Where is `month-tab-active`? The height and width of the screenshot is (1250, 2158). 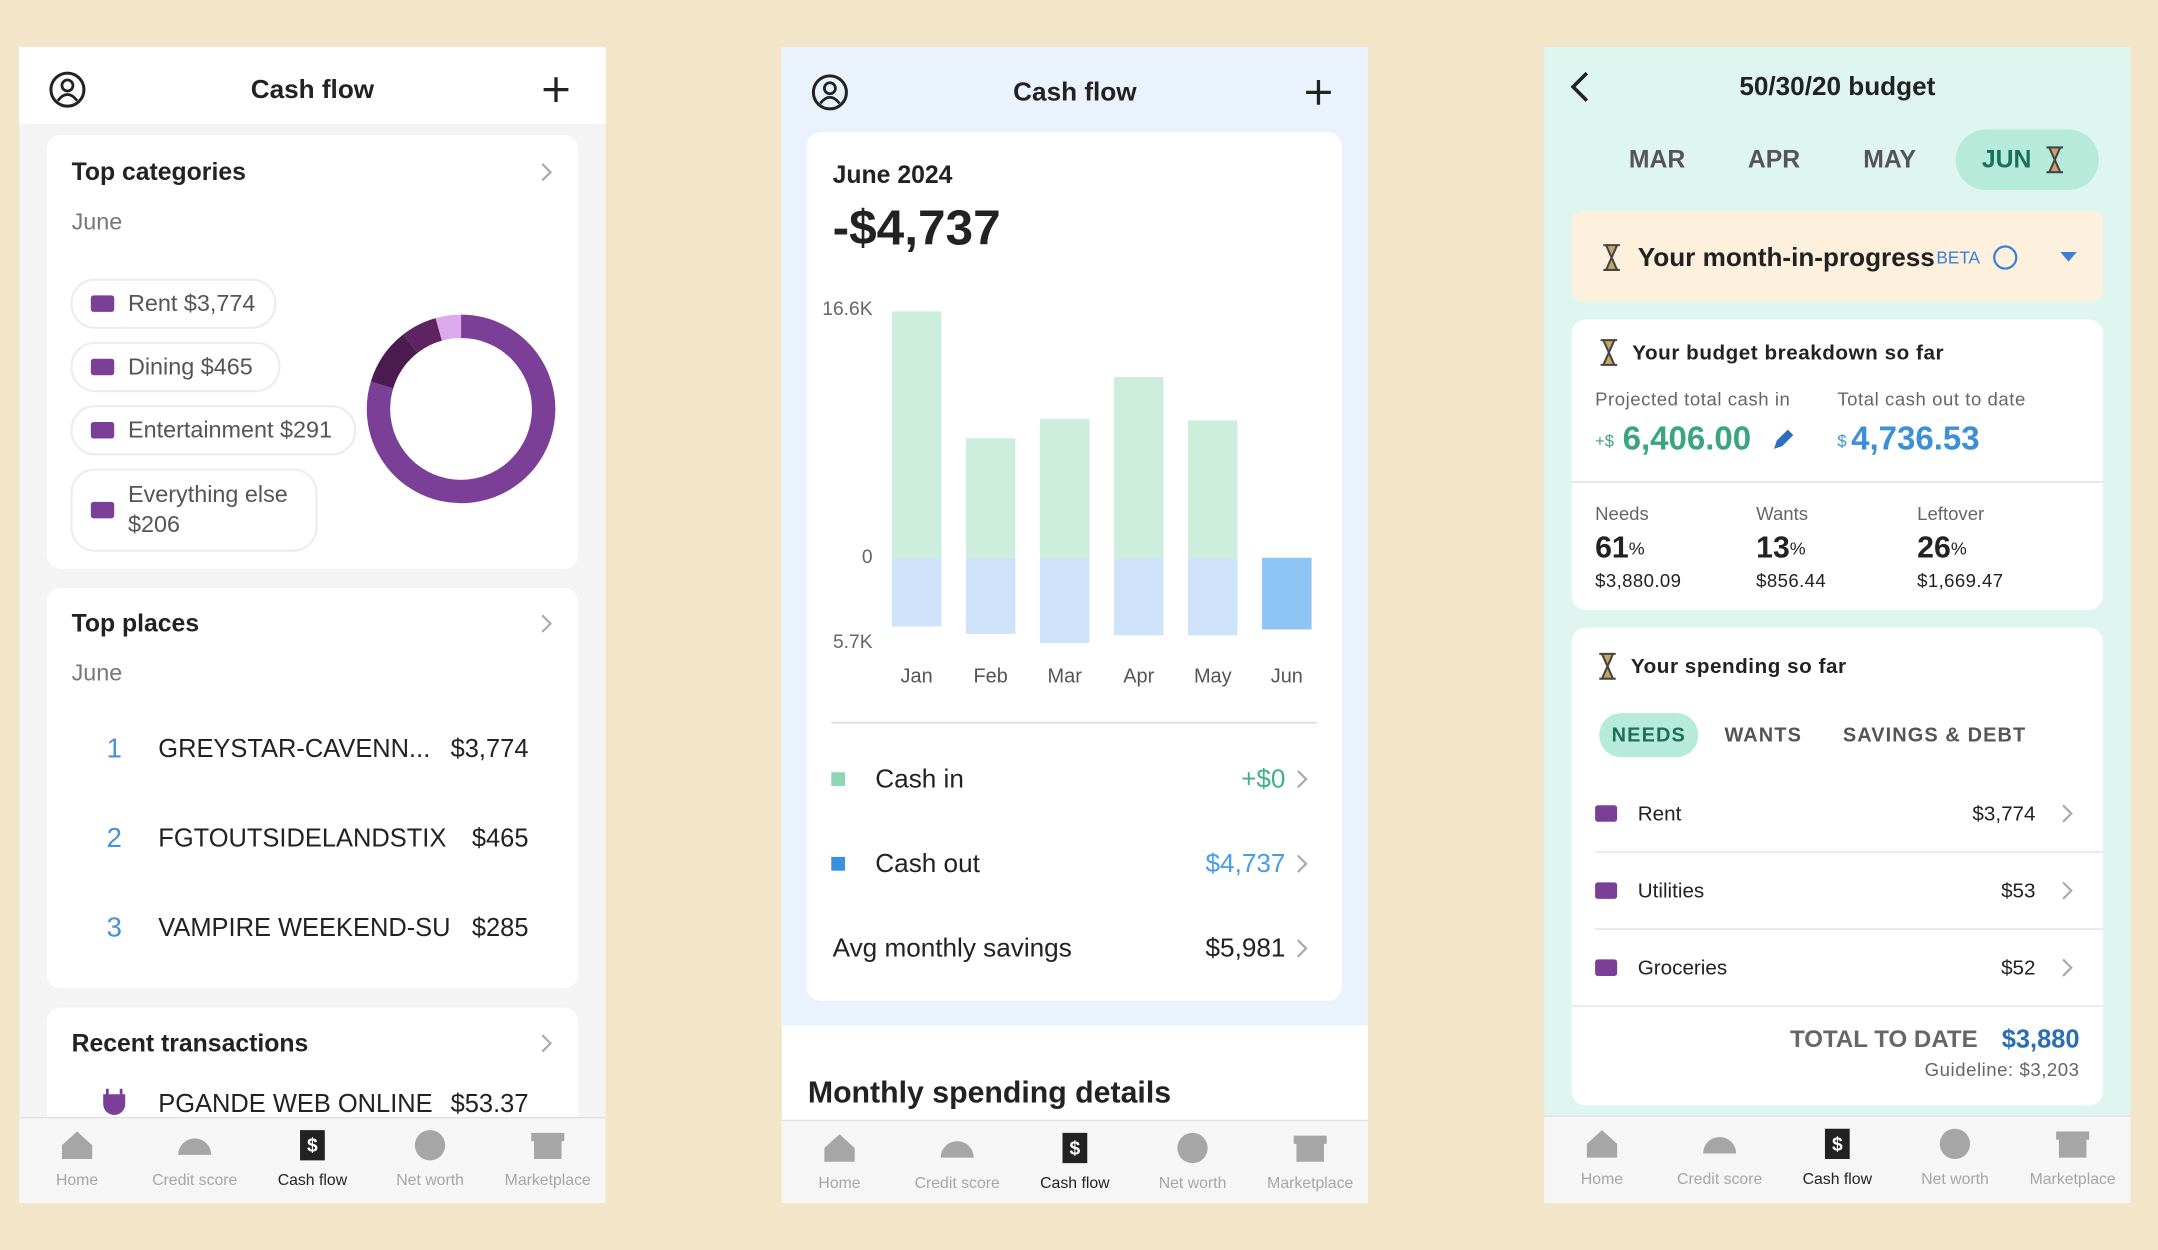 month-tab-active is located at coordinates (2027, 160).